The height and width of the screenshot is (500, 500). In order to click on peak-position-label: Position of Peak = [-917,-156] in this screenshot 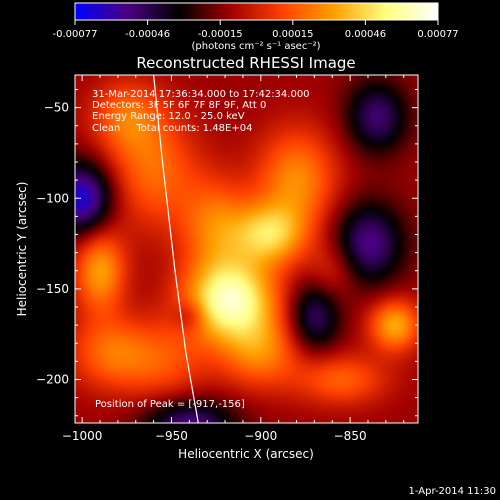, I will do `click(170, 404)`.